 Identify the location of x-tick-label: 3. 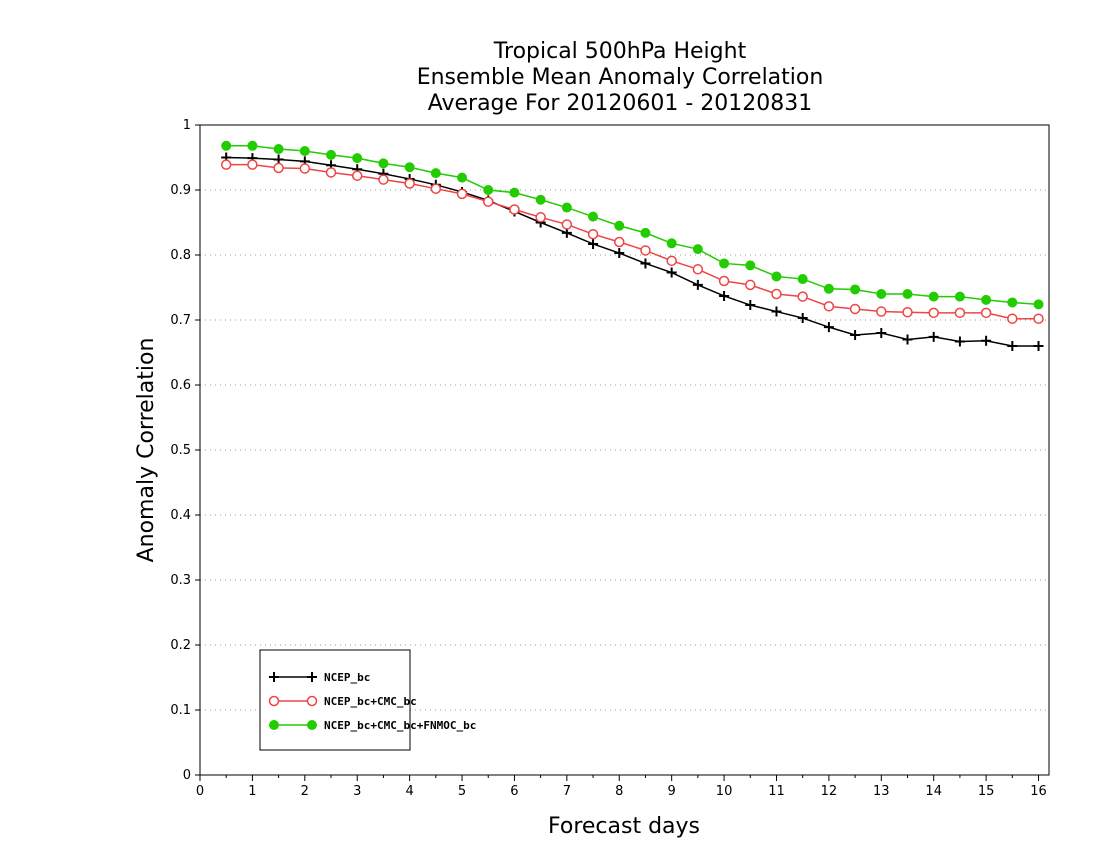
(357, 791).